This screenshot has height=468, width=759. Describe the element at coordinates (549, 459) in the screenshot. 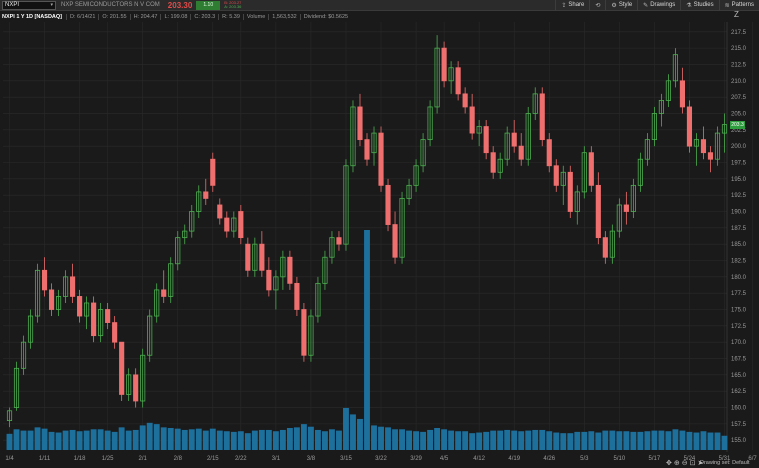

I see `date-tick-label: 4/26` at that location.